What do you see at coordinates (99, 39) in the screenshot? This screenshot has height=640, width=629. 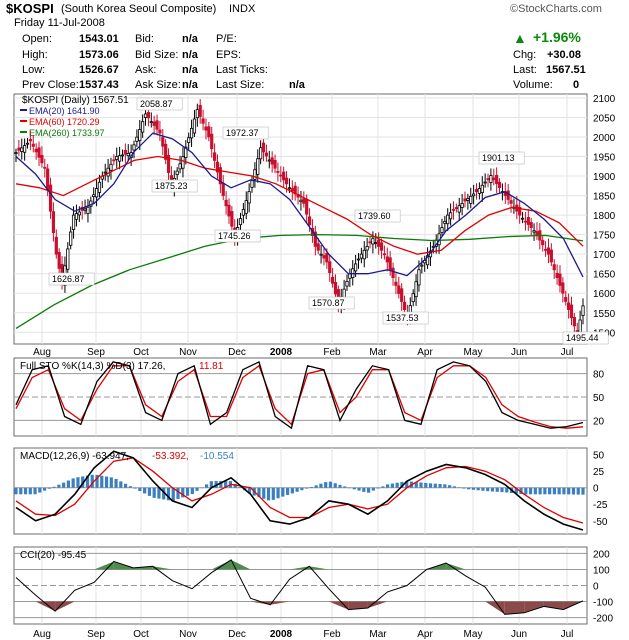 I see `stat-value: 1543.01` at bounding box center [99, 39].